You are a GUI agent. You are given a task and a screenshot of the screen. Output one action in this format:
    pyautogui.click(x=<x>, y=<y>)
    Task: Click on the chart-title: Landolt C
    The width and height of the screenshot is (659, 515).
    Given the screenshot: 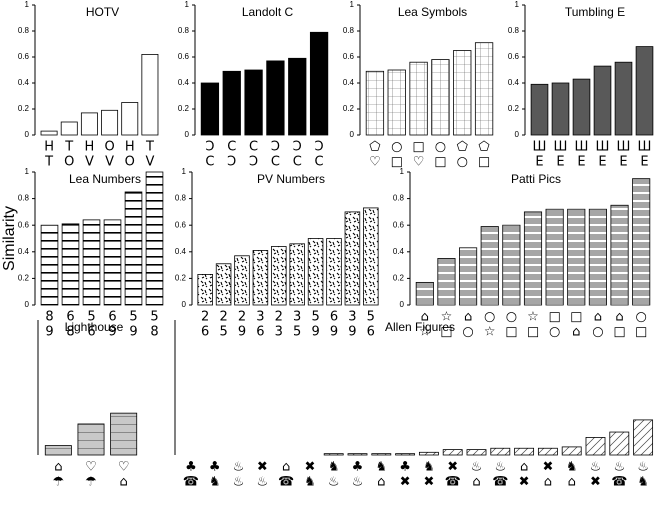 What is the action you would take?
    pyautogui.click(x=268, y=12)
    